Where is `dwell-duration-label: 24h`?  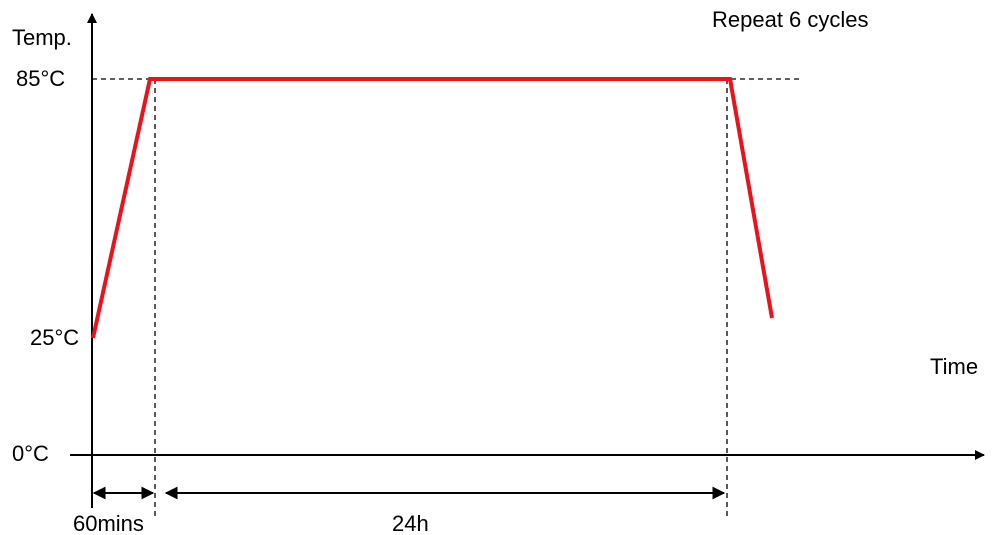
dwell-duration-label: 24h is located at coordinates (410, 523).